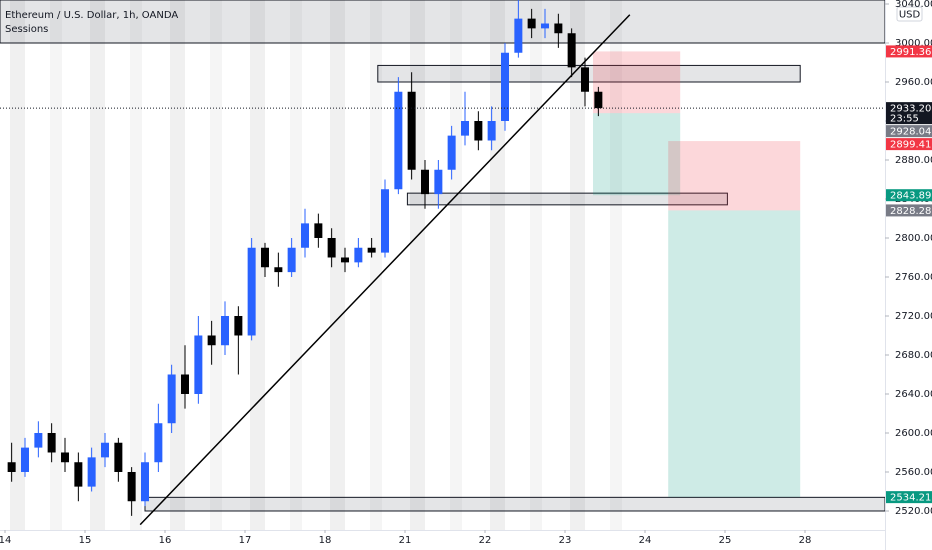 The height and width of the screenshot is (550, 932). What do you see at coordinates (913, 472) in the screenshot?
I see `y-tick-label: 2560.00` at bounding box center [913, 472].